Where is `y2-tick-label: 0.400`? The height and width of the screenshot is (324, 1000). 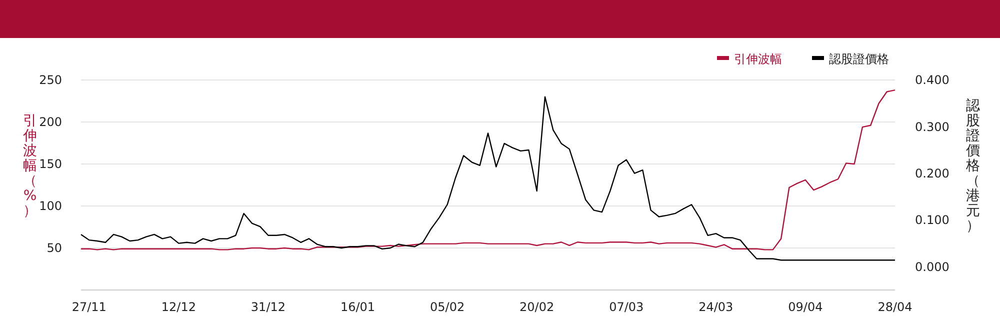 y2-tick-label: 0.400 is located at coordinates (932, 80).